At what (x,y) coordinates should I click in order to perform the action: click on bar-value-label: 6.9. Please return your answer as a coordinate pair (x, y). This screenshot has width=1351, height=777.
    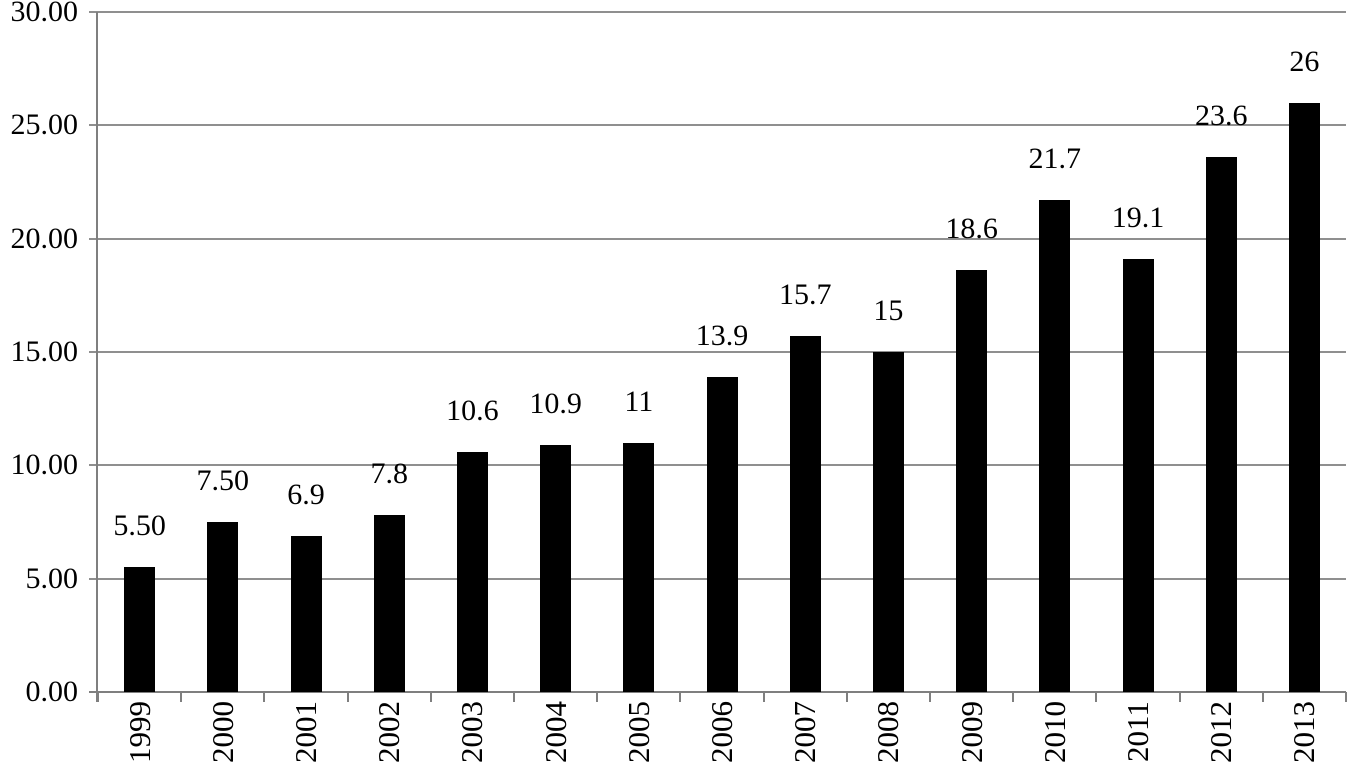
    Looking at the image, I should click on (306, 494).